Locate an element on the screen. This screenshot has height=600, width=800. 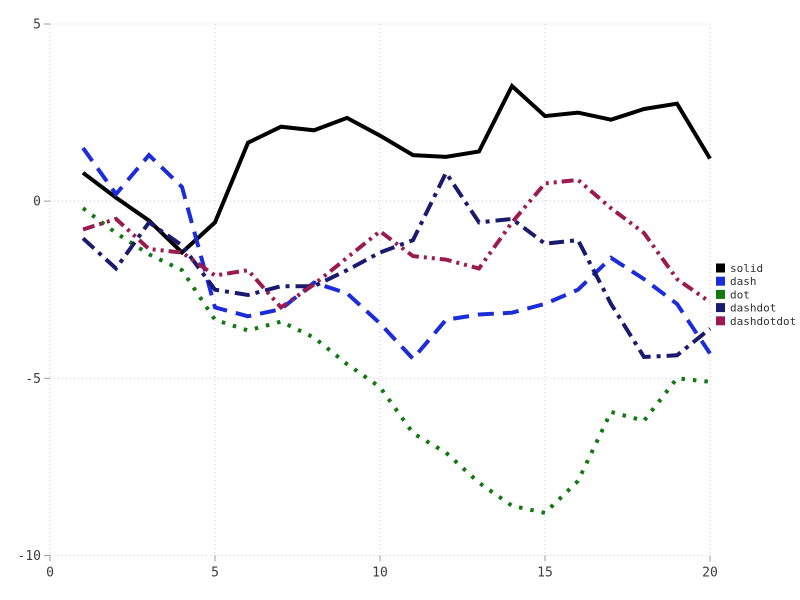
x-tick-label-15: 15 is located at coordinates (545, 572).